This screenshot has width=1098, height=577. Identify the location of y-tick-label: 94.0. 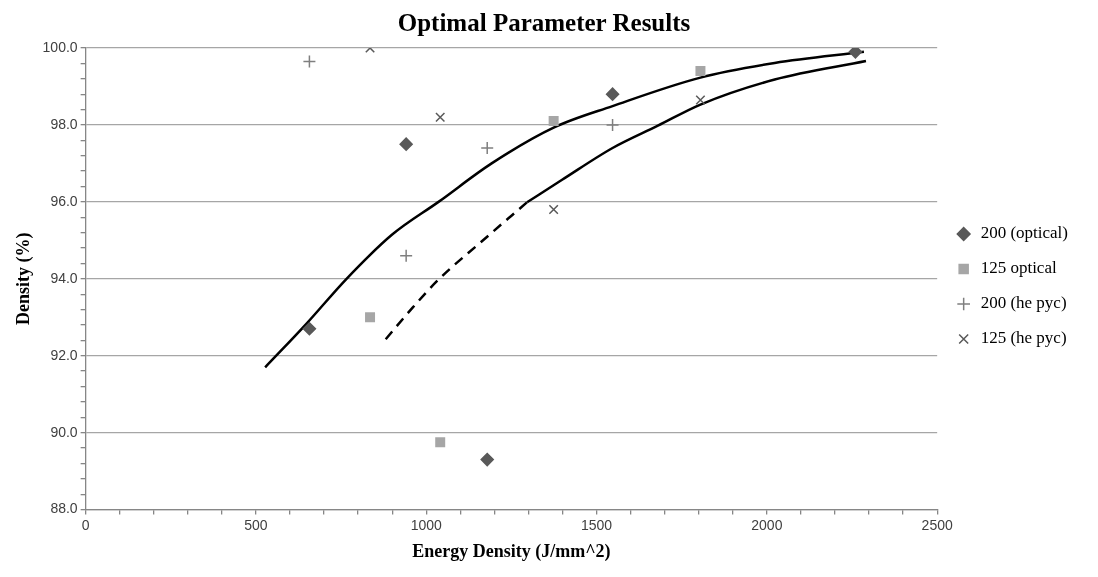
(64, 277).